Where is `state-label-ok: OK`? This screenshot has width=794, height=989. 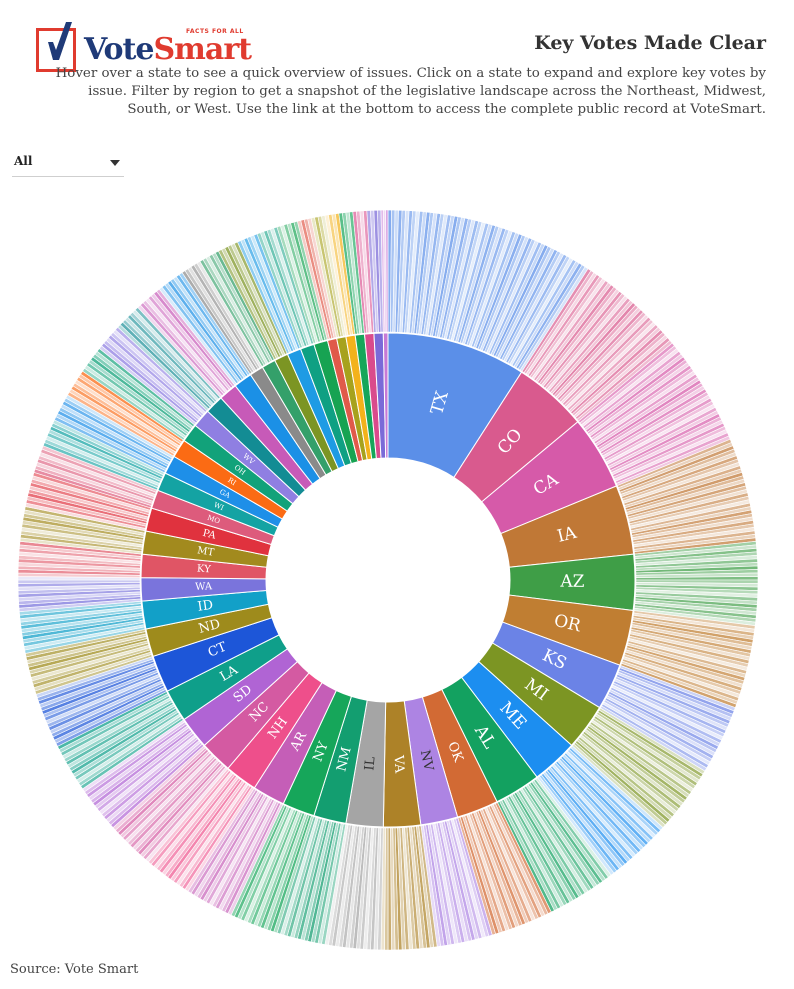 state-label-ok: OK is located at coordinates (454, 752).